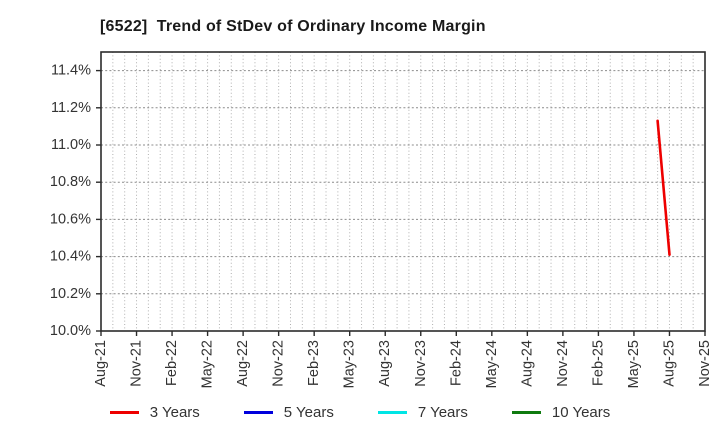 The width and height of the screenshot is (720, 440). Describe the element at coordinates (527, 363) in the screenshot. I see `x-axis-label: Aug-24` at that location.